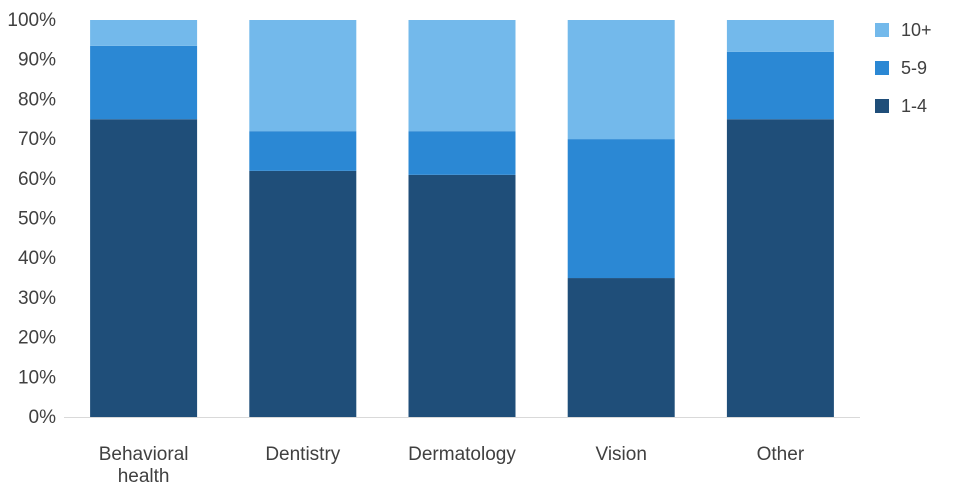 The image size is (963, 487). I want to click on y-axis: 0% 10% 20% 30% 40% 50% 60% 70% 80% 90% 100%, so click(31, 219).